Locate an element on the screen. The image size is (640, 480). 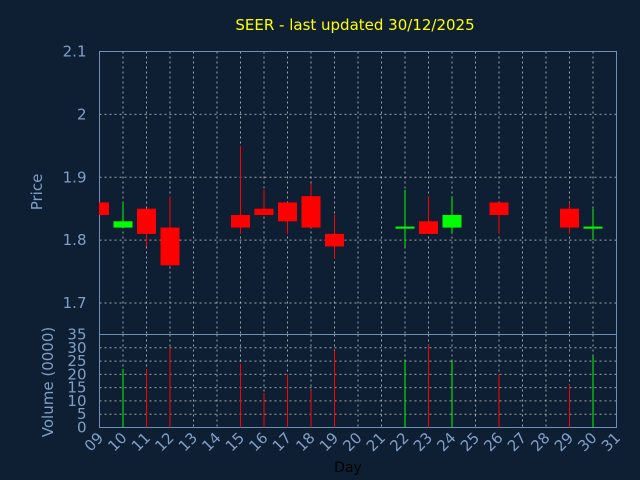
volume-tick-label: 5 is located at coordinates (82, 414).